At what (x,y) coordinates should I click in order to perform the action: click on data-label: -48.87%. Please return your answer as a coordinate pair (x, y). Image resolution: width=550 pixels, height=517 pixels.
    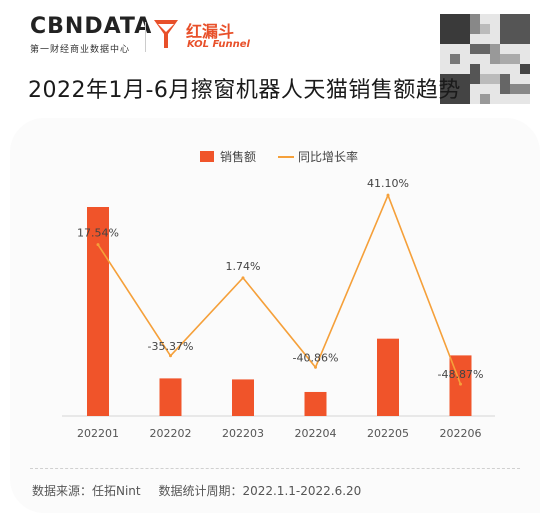
    Looking at the image, I should click on (461, 374).